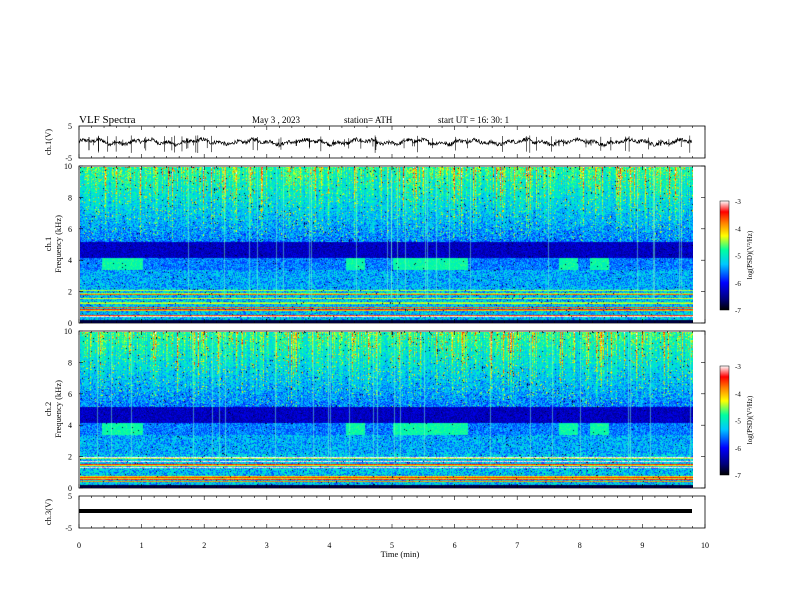  I want to click on x-tick-label: 9, so click(642, 545).